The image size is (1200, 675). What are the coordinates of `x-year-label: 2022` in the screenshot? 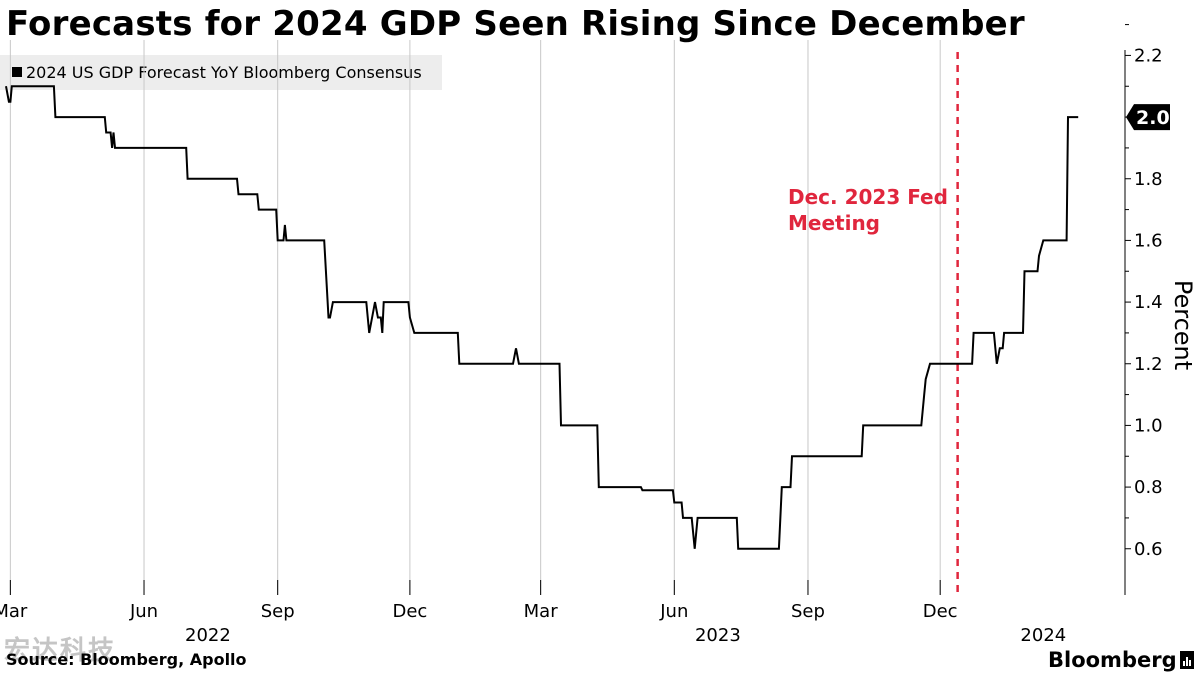 It's located at (208, 635).